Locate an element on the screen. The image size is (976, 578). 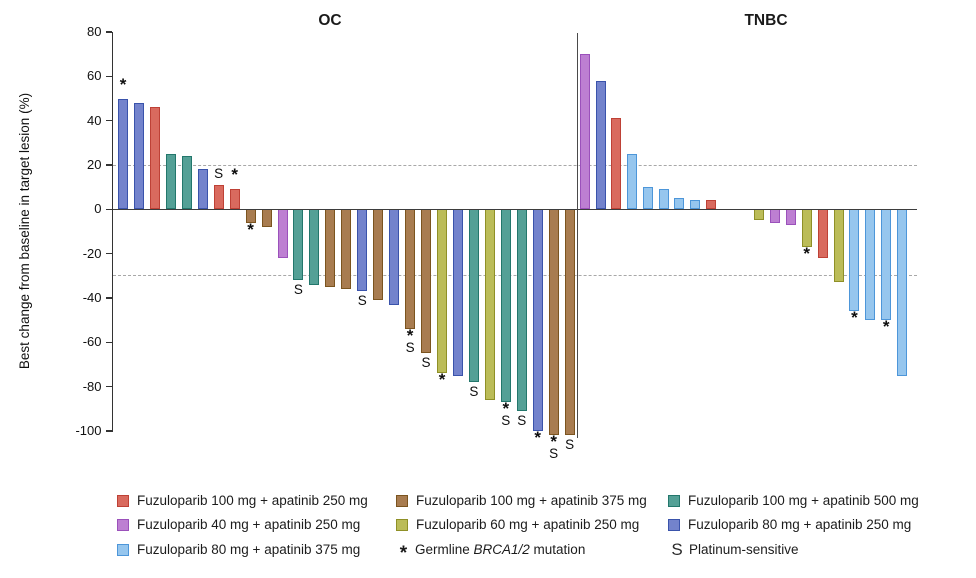
panel-separator is located at coordinates (577, 235).